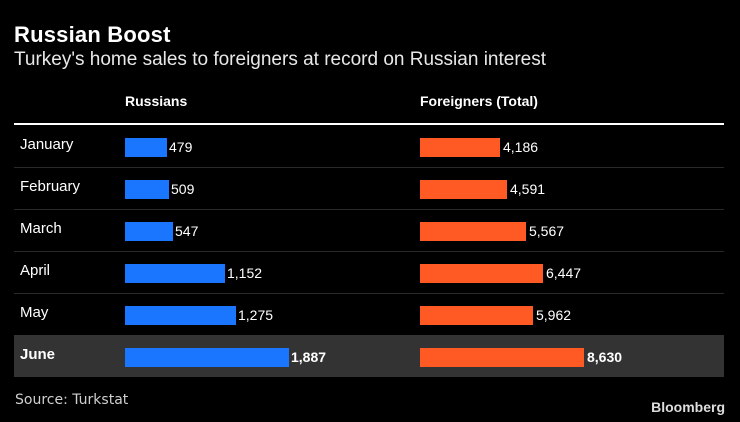  I want to click on russians-value-label: 1,887, so click(309, 357).